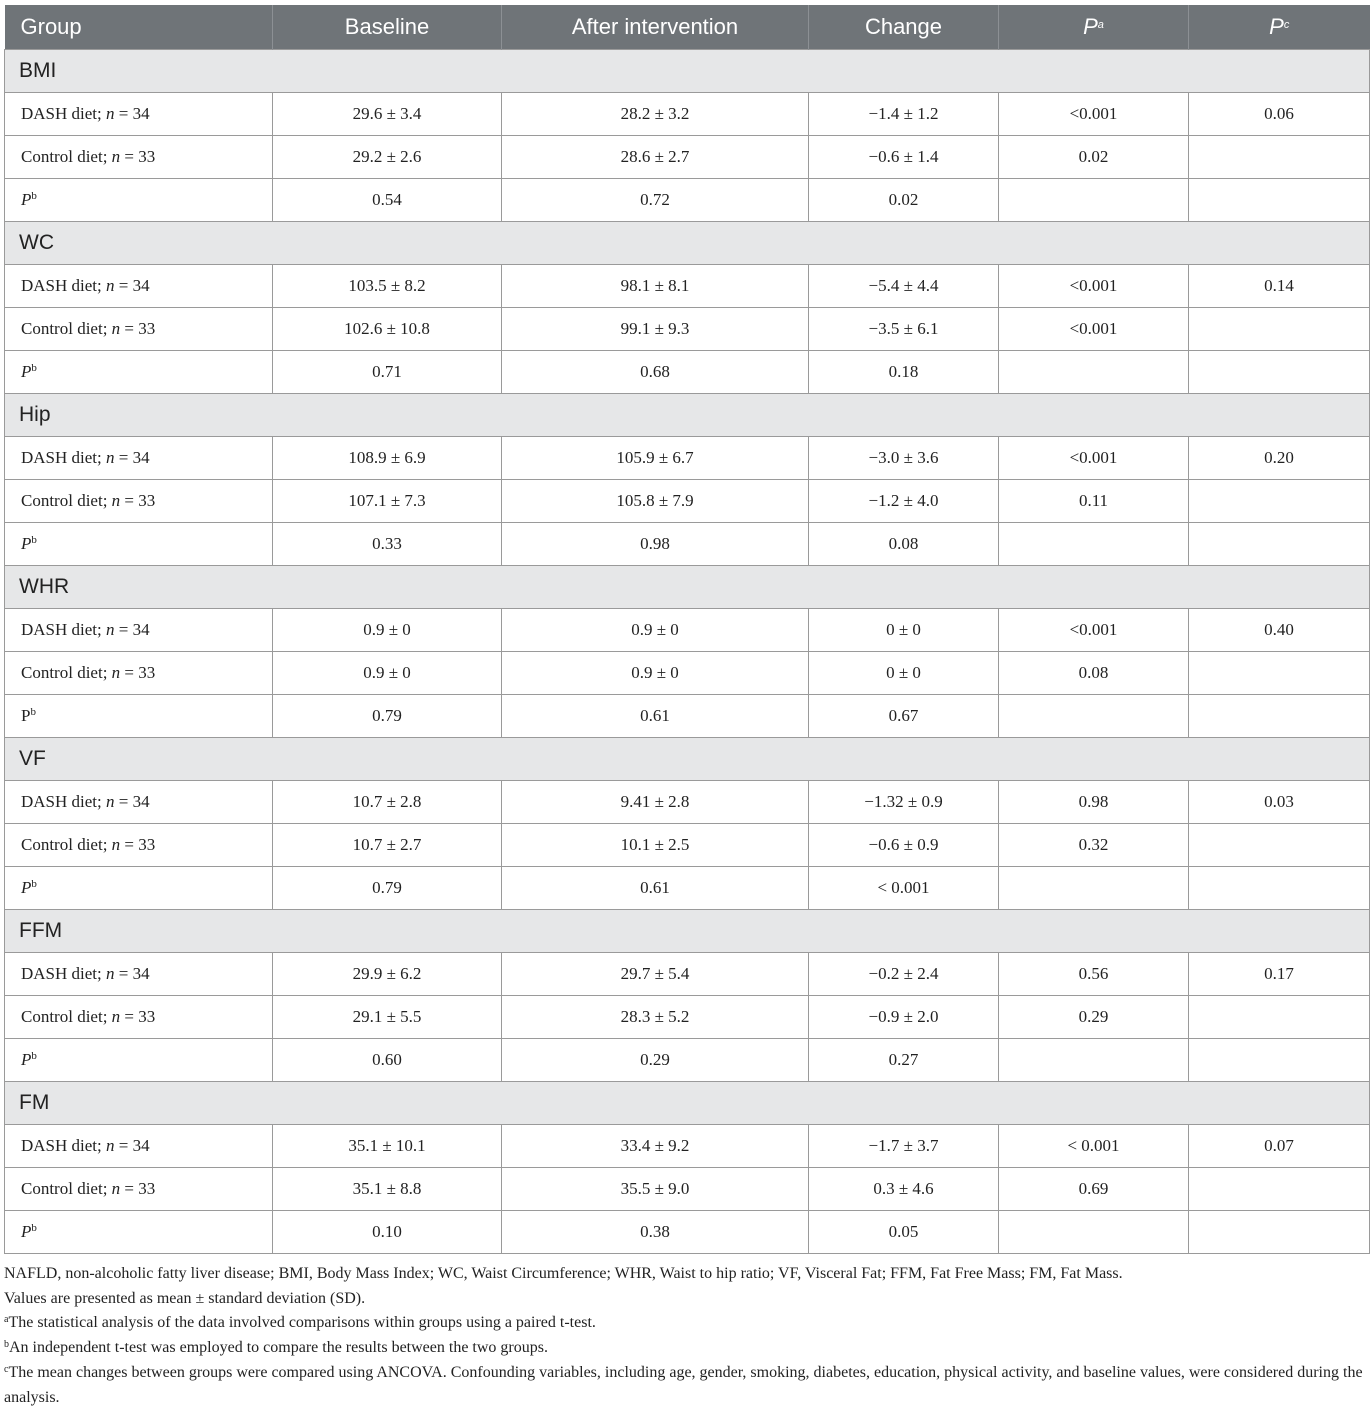 The image size is (1372, 1410). Describe the element at coordinates (903, 199) in the screenshot. I see `cell-change: 0.02` at that location.